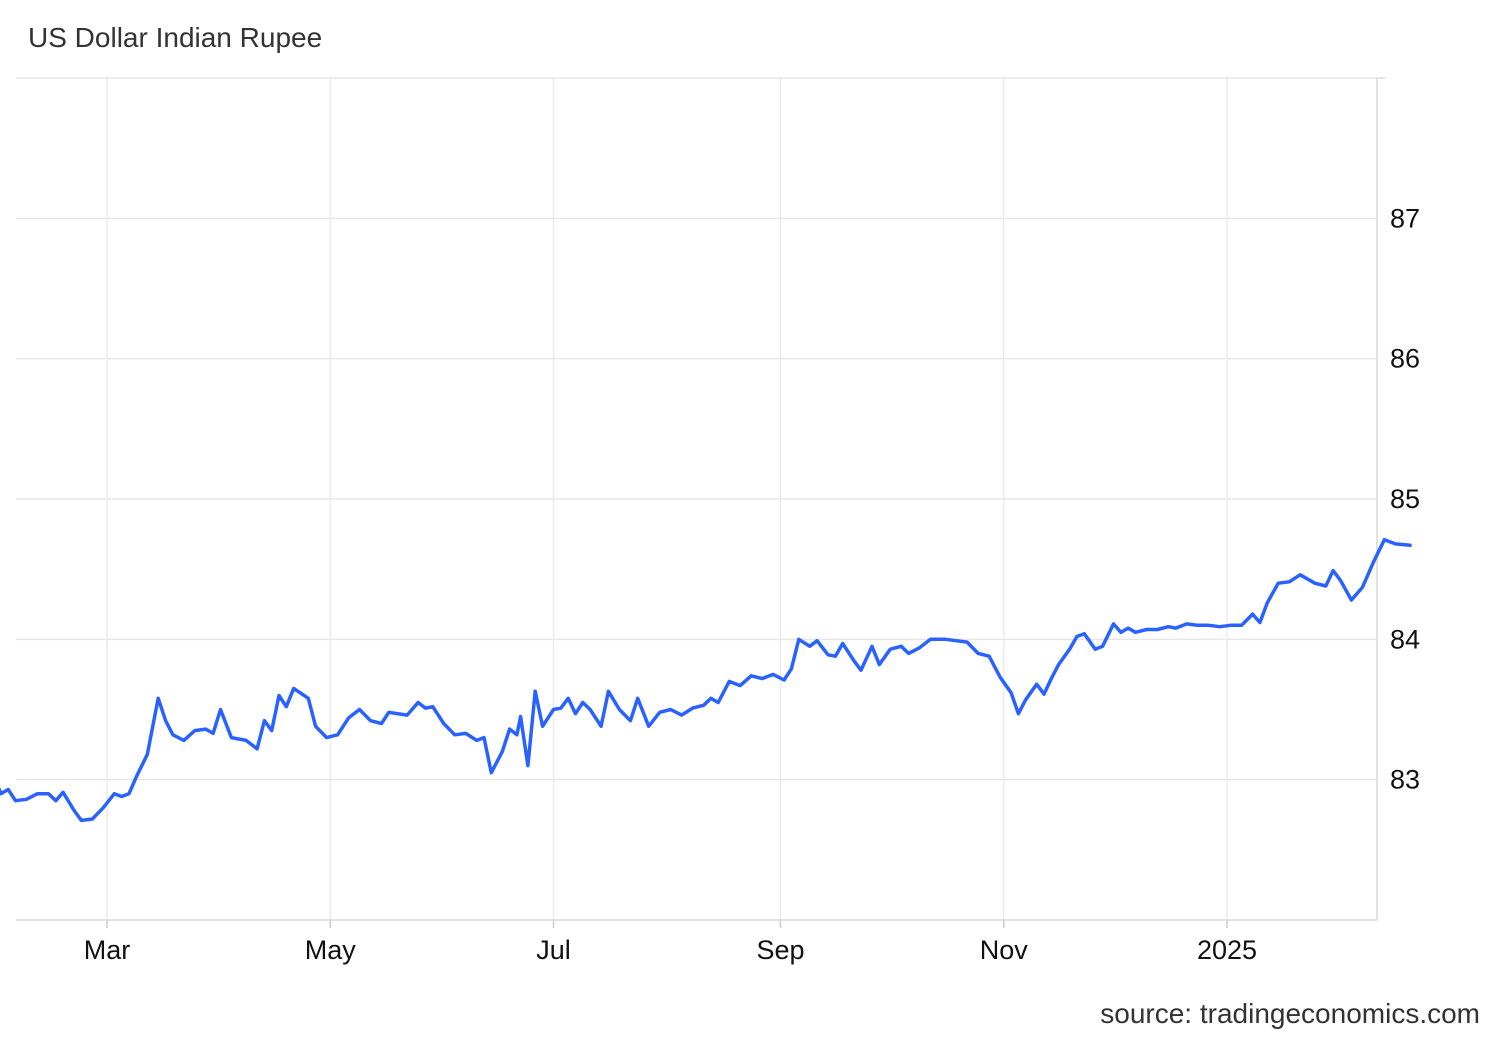  I want to click on source-label: source: tradingeconomics.com, so click(1290, 1013).